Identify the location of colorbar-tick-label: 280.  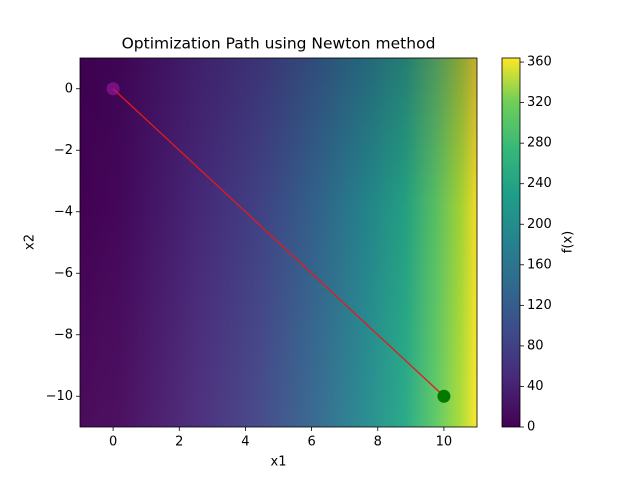
(539, 143).